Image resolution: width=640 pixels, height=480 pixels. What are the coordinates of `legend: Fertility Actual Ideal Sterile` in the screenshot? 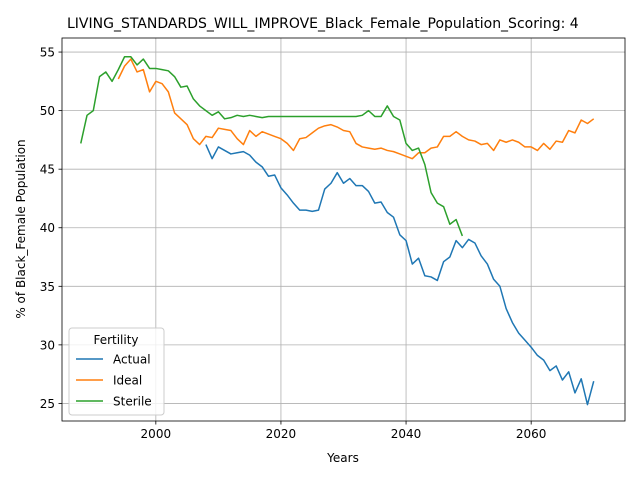 It's located at (116, 371).